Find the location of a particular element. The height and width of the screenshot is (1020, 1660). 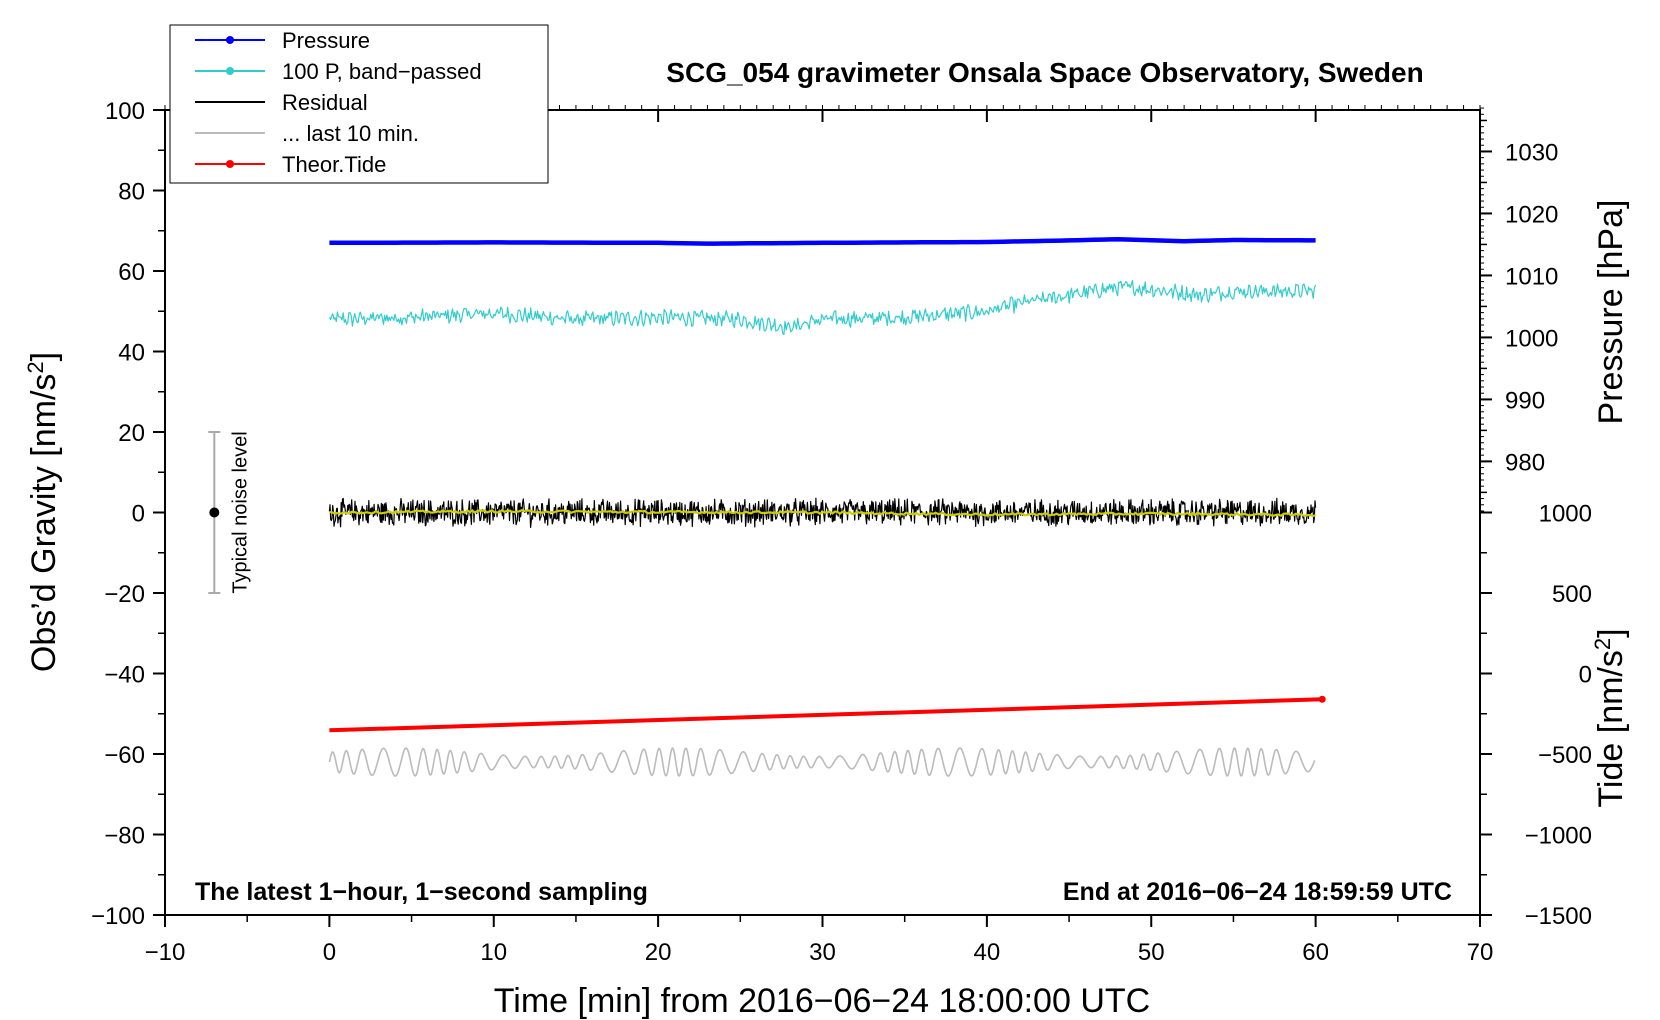

y-axis-pressure: 980 990 1000 1010 1020 1030 is located at coordinates (1519, 309).